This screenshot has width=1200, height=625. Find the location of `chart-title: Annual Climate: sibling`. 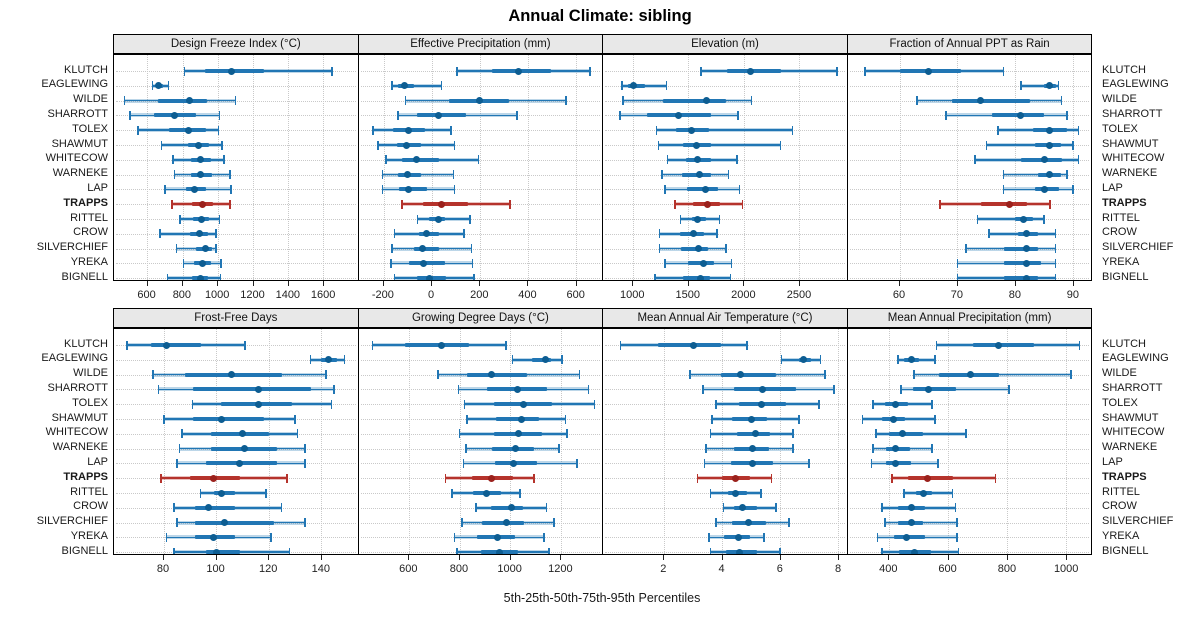

chart-title: Annual Climate: sibling is located at coordinates (600, 16).